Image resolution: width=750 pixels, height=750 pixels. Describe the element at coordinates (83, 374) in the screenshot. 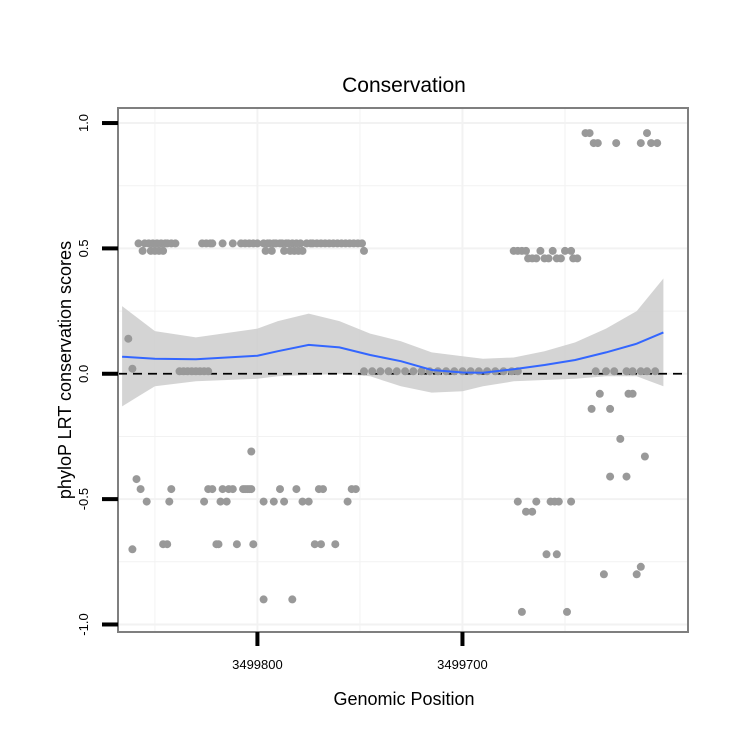

I see `y-tick-label: 0.0` at that location.